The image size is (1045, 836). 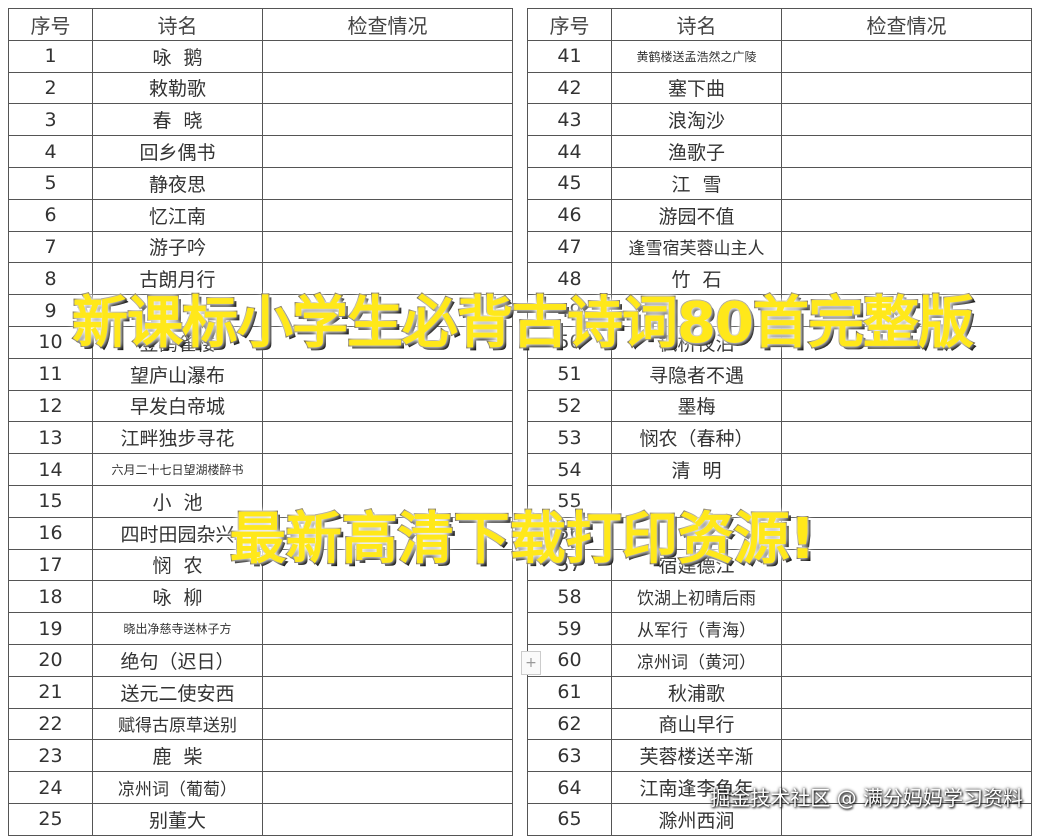 What do you see at coordinates (569, 660) in the screenshot?
I see `row-number: 60` at bounding box center [569, 660].